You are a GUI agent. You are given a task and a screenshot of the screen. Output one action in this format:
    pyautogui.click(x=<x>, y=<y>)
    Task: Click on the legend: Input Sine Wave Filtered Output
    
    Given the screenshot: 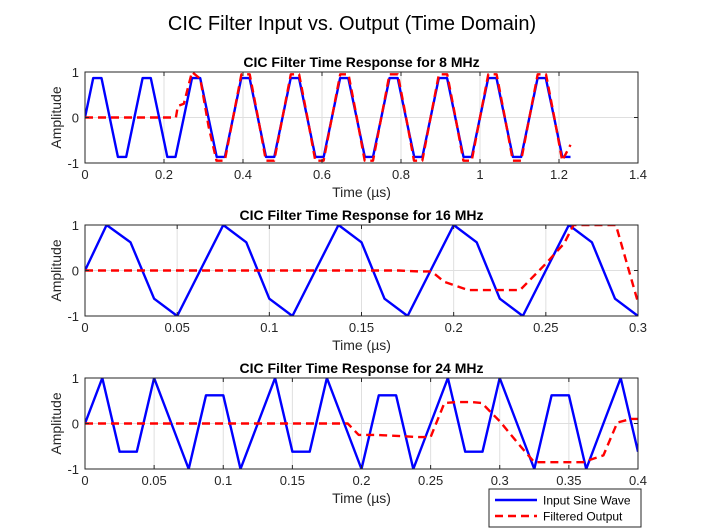 What is the action you would take?
    pyautogui.click(x=565, y=508)
    